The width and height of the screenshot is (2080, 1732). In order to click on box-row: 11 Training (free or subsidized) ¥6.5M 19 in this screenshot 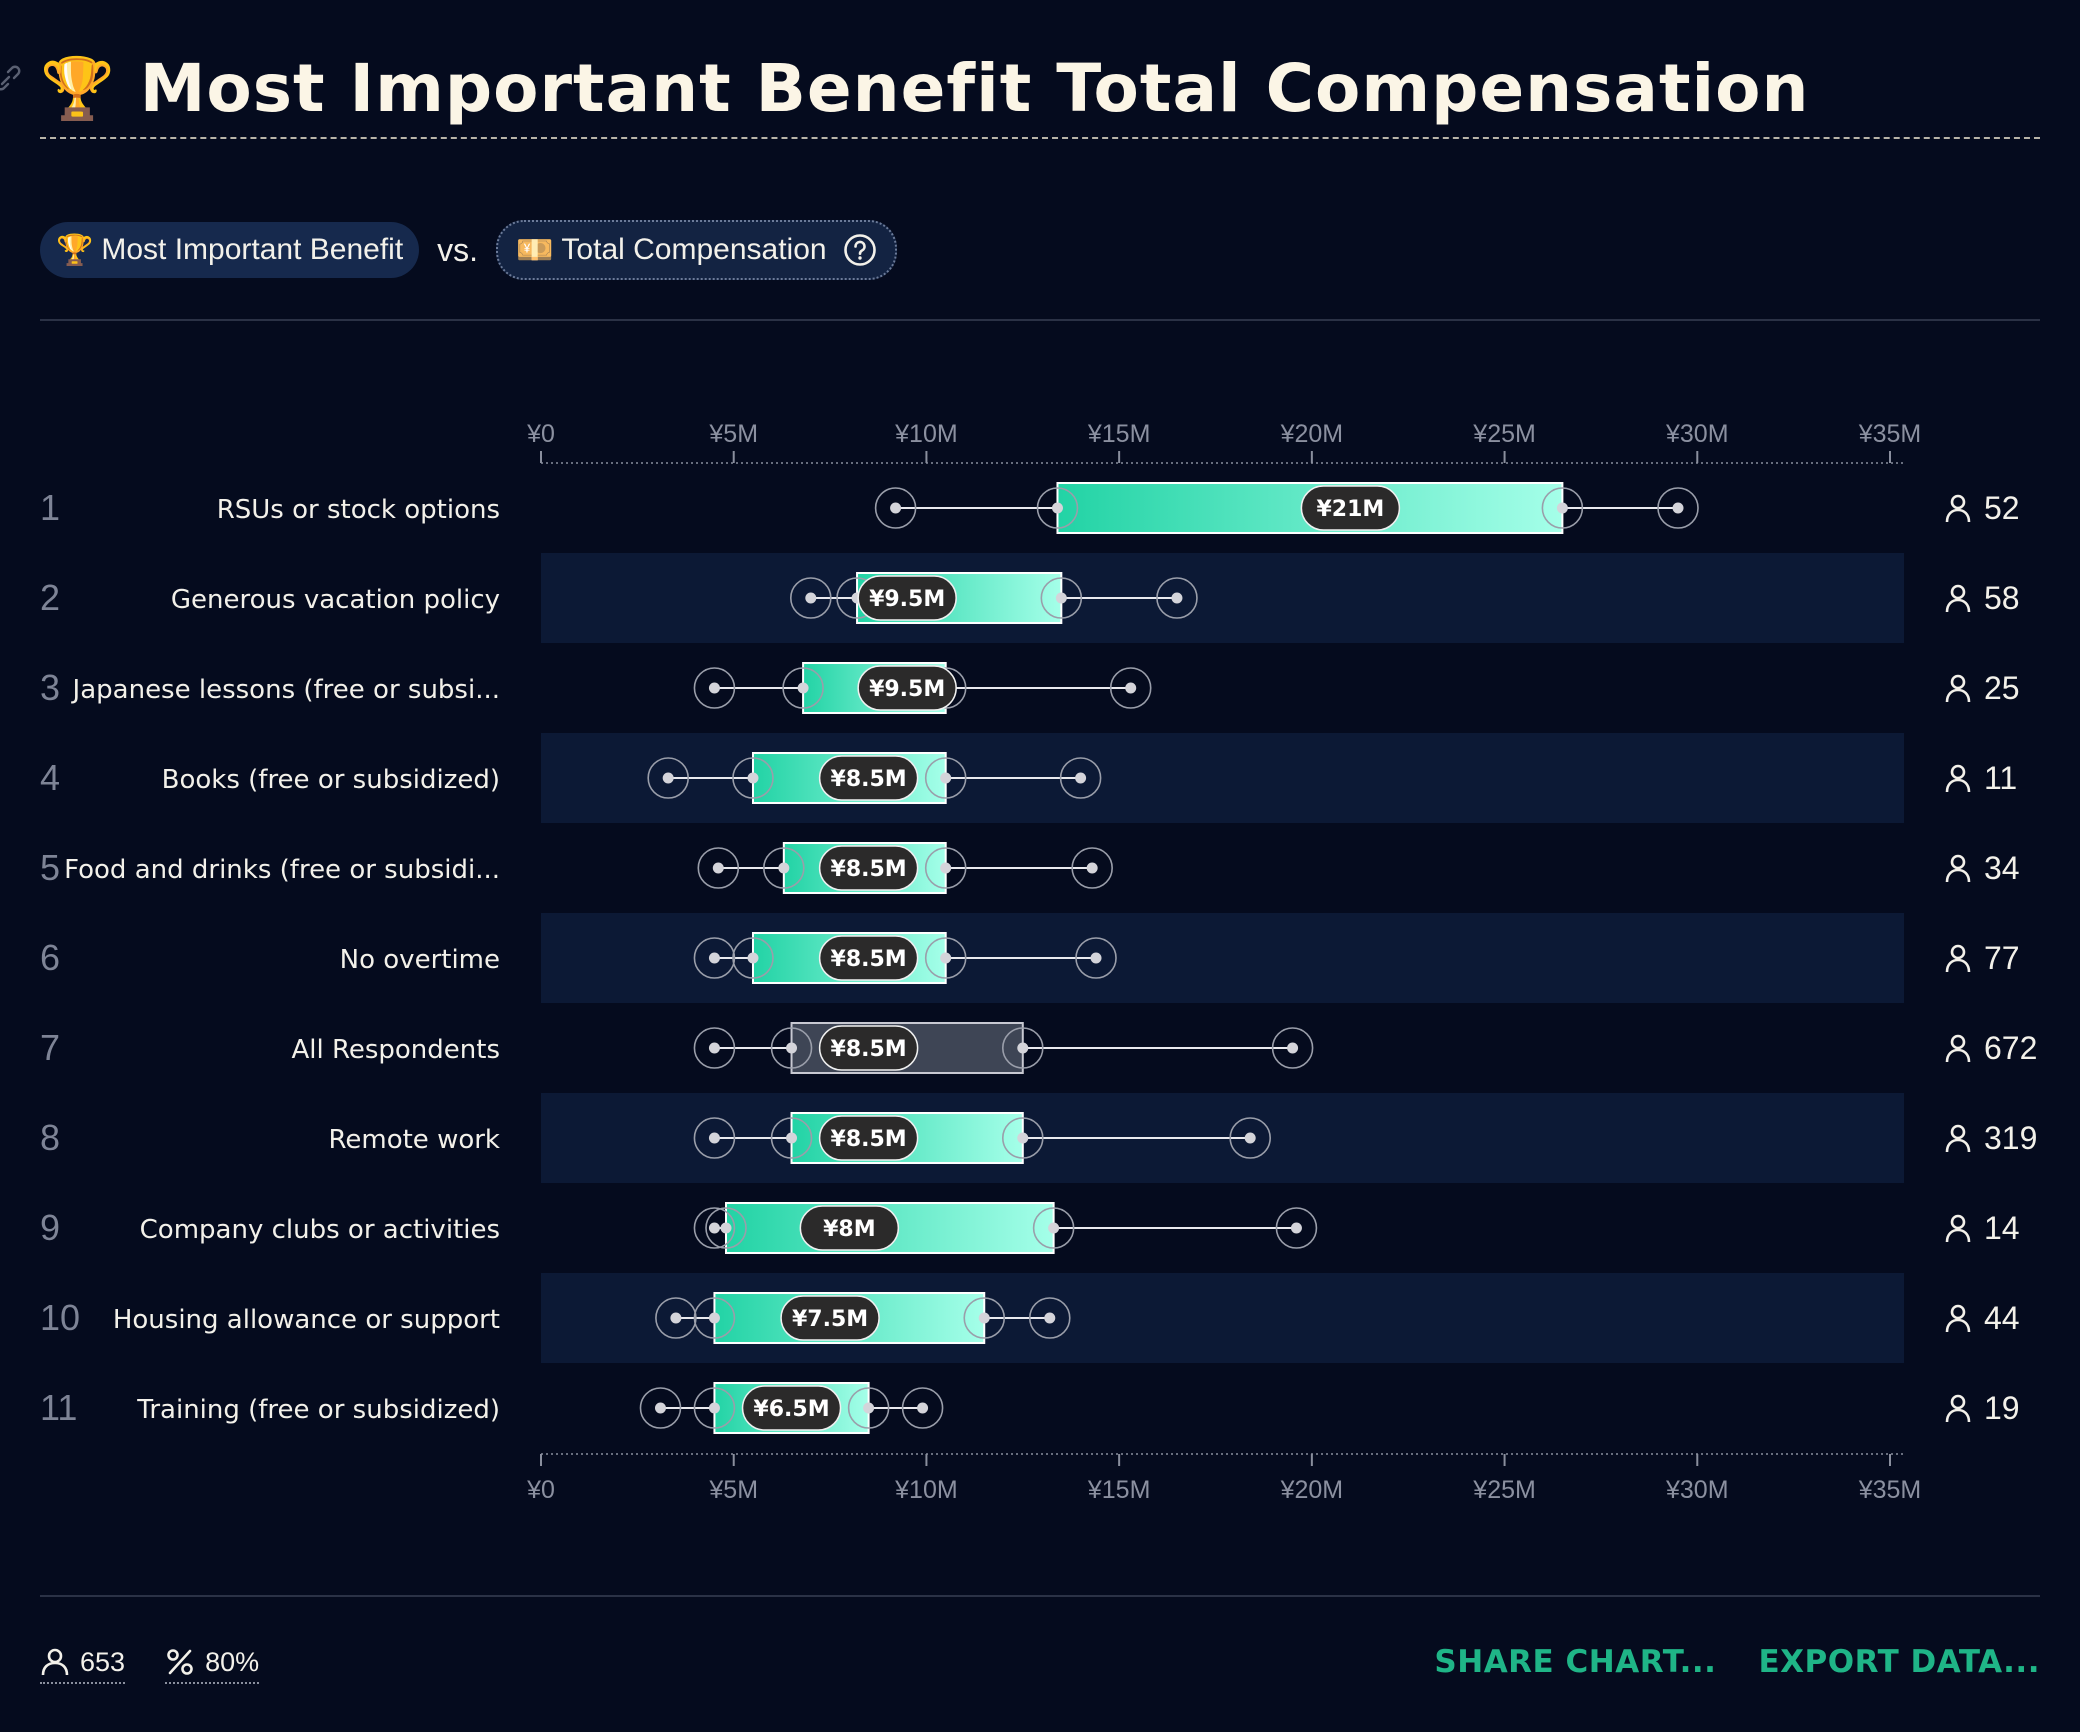, I will do `click(1030, 1408)`.